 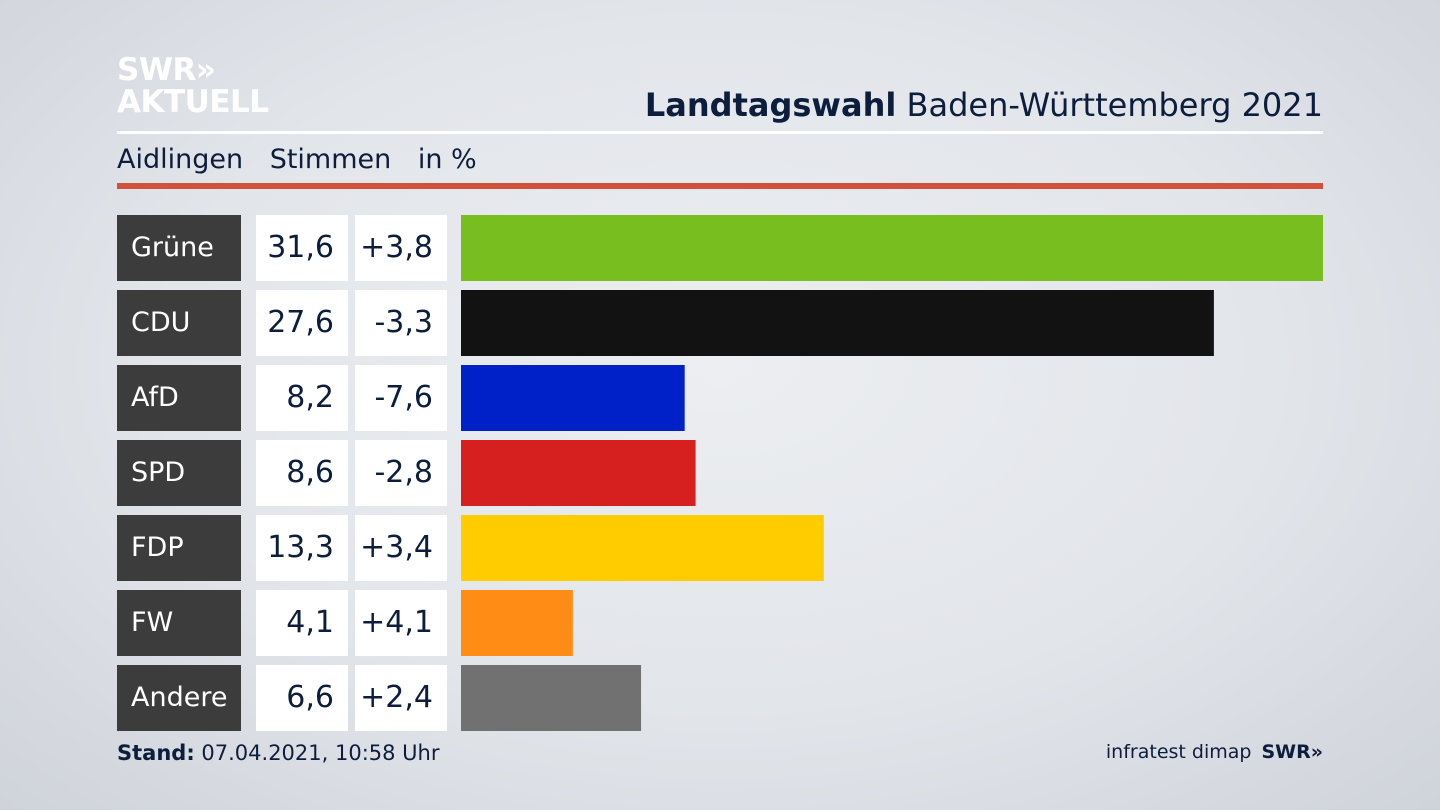 I want to click on result-row: Grüne 31,6 +3,8, so click(x=720, y=248).